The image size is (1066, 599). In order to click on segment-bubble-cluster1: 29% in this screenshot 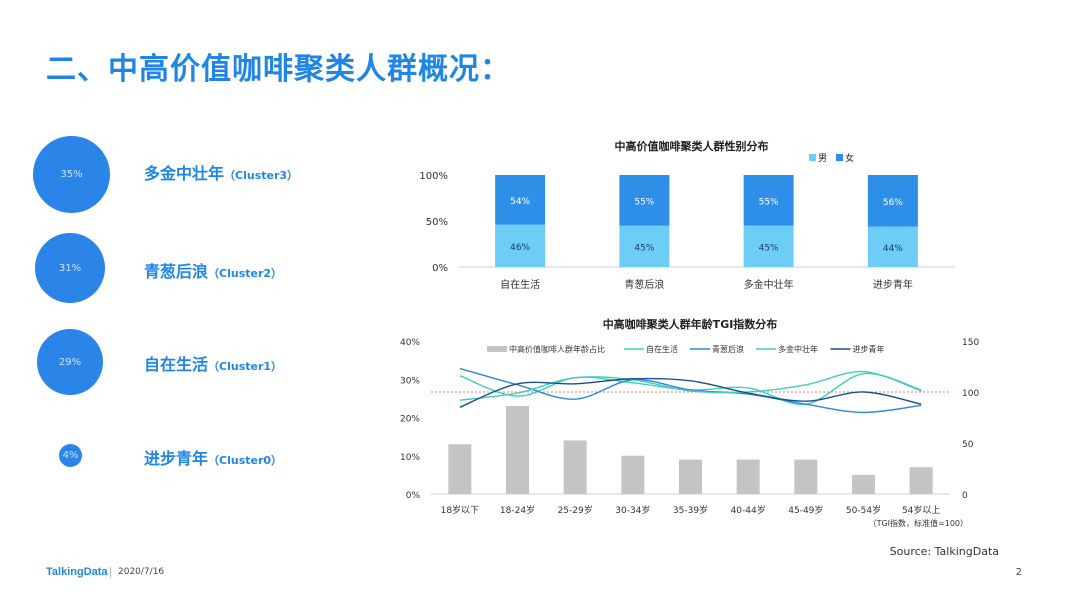, I will do `click(70, 362)`.